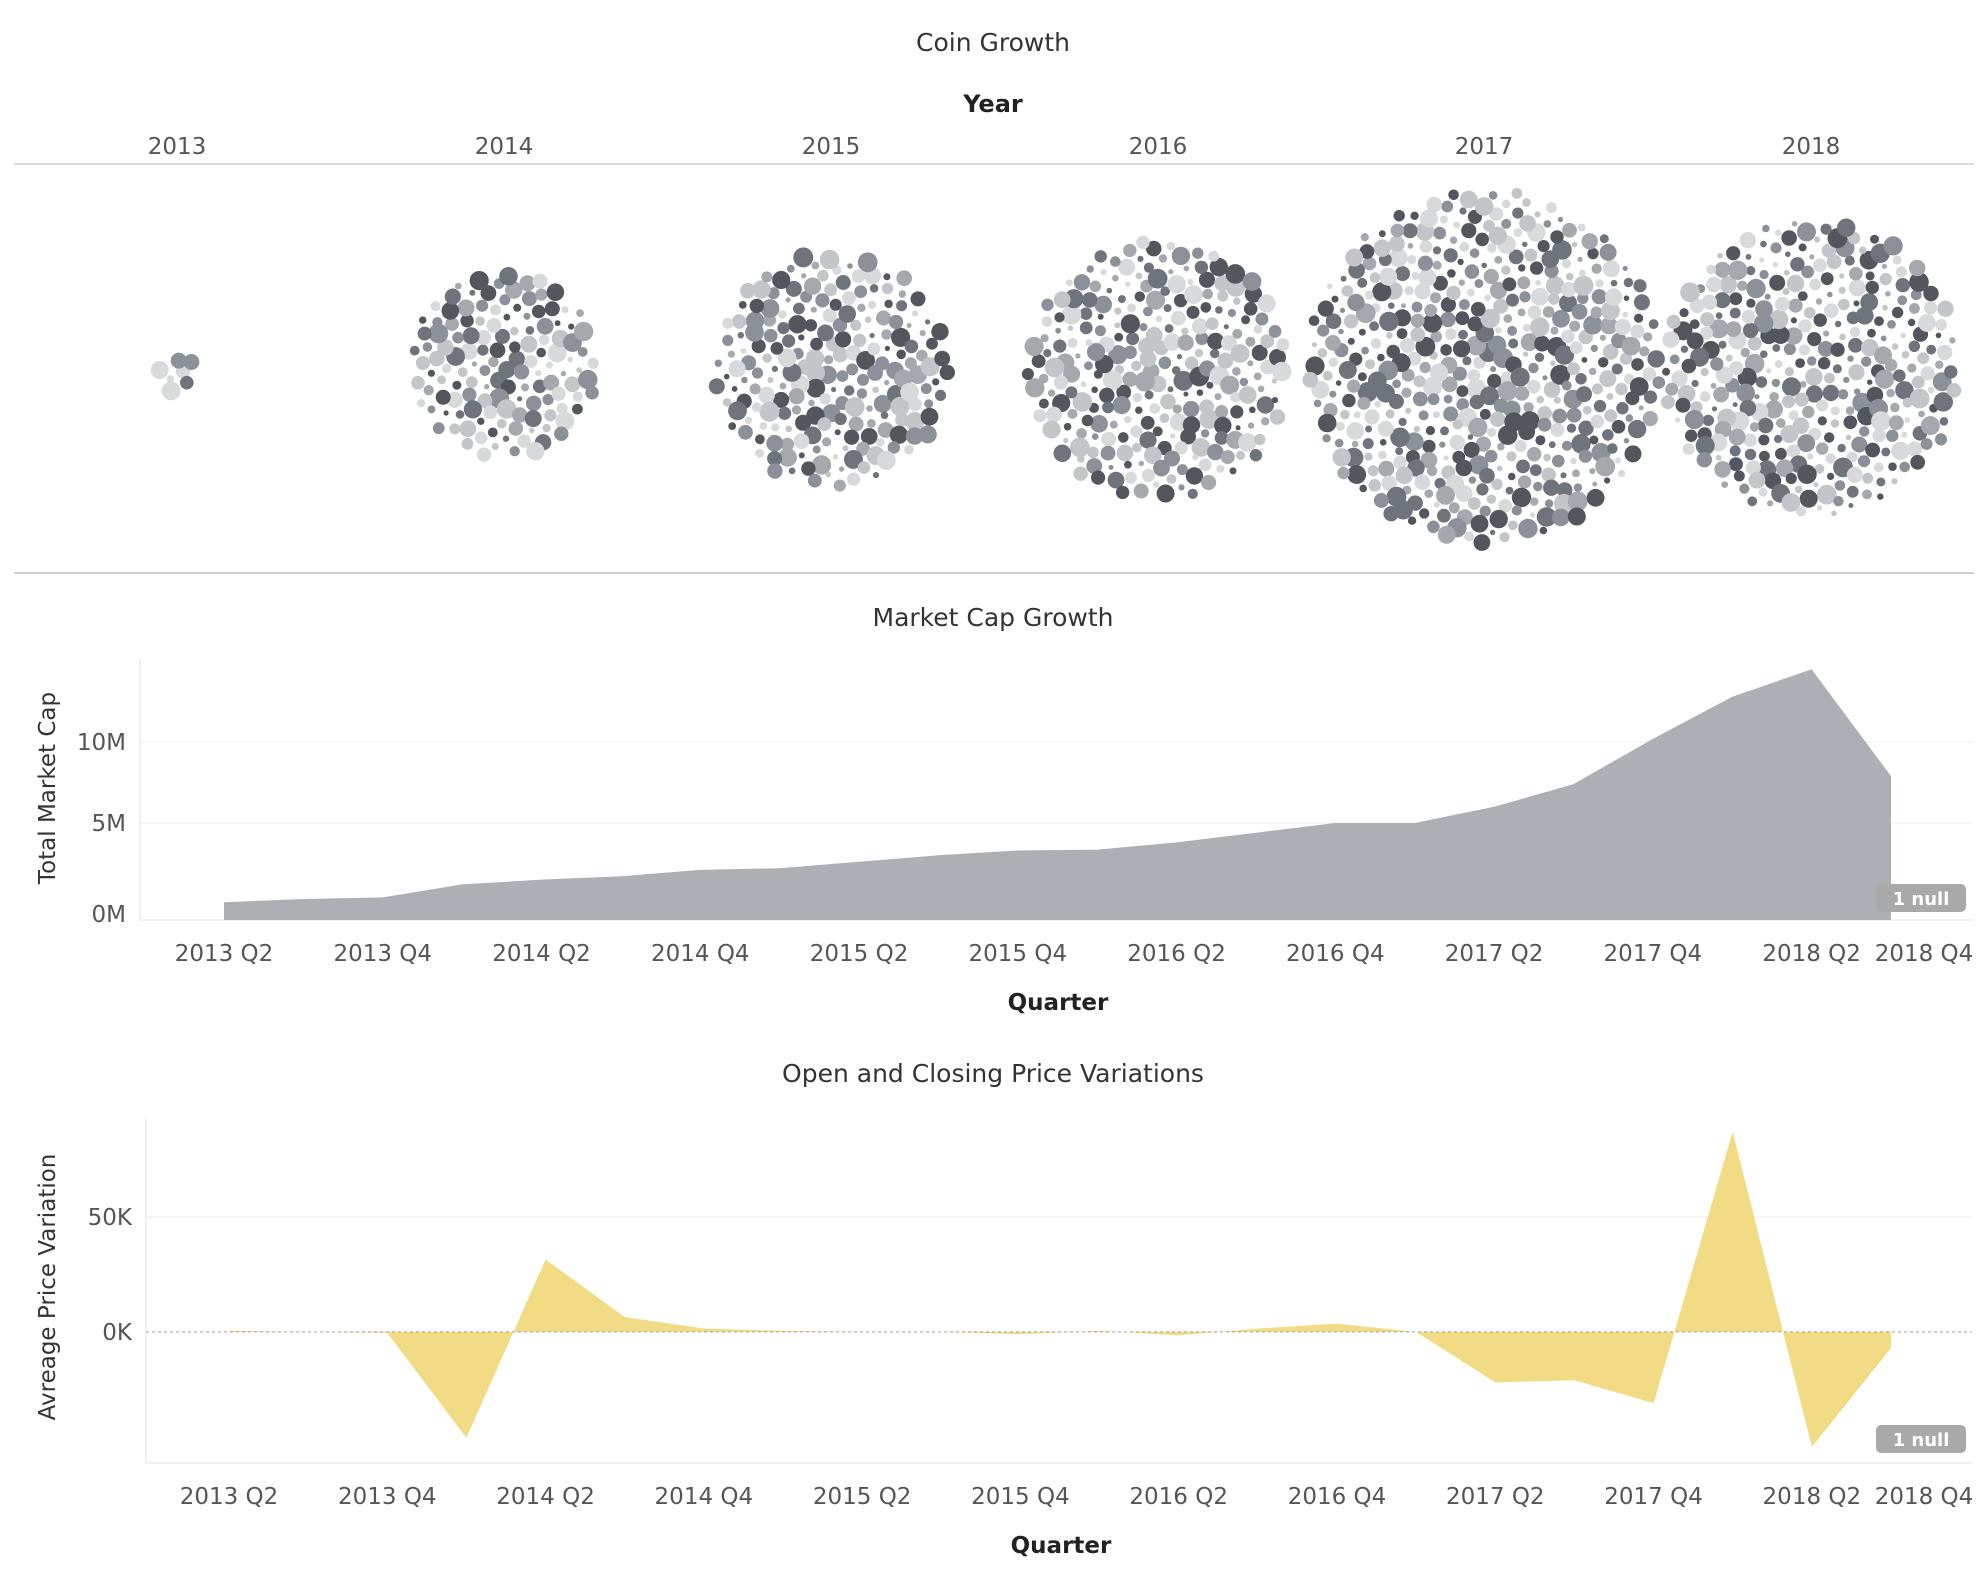  Describe the element at coordinates (175, 376) in the screenshot. I see `bubble-cluster-2013` at that location.